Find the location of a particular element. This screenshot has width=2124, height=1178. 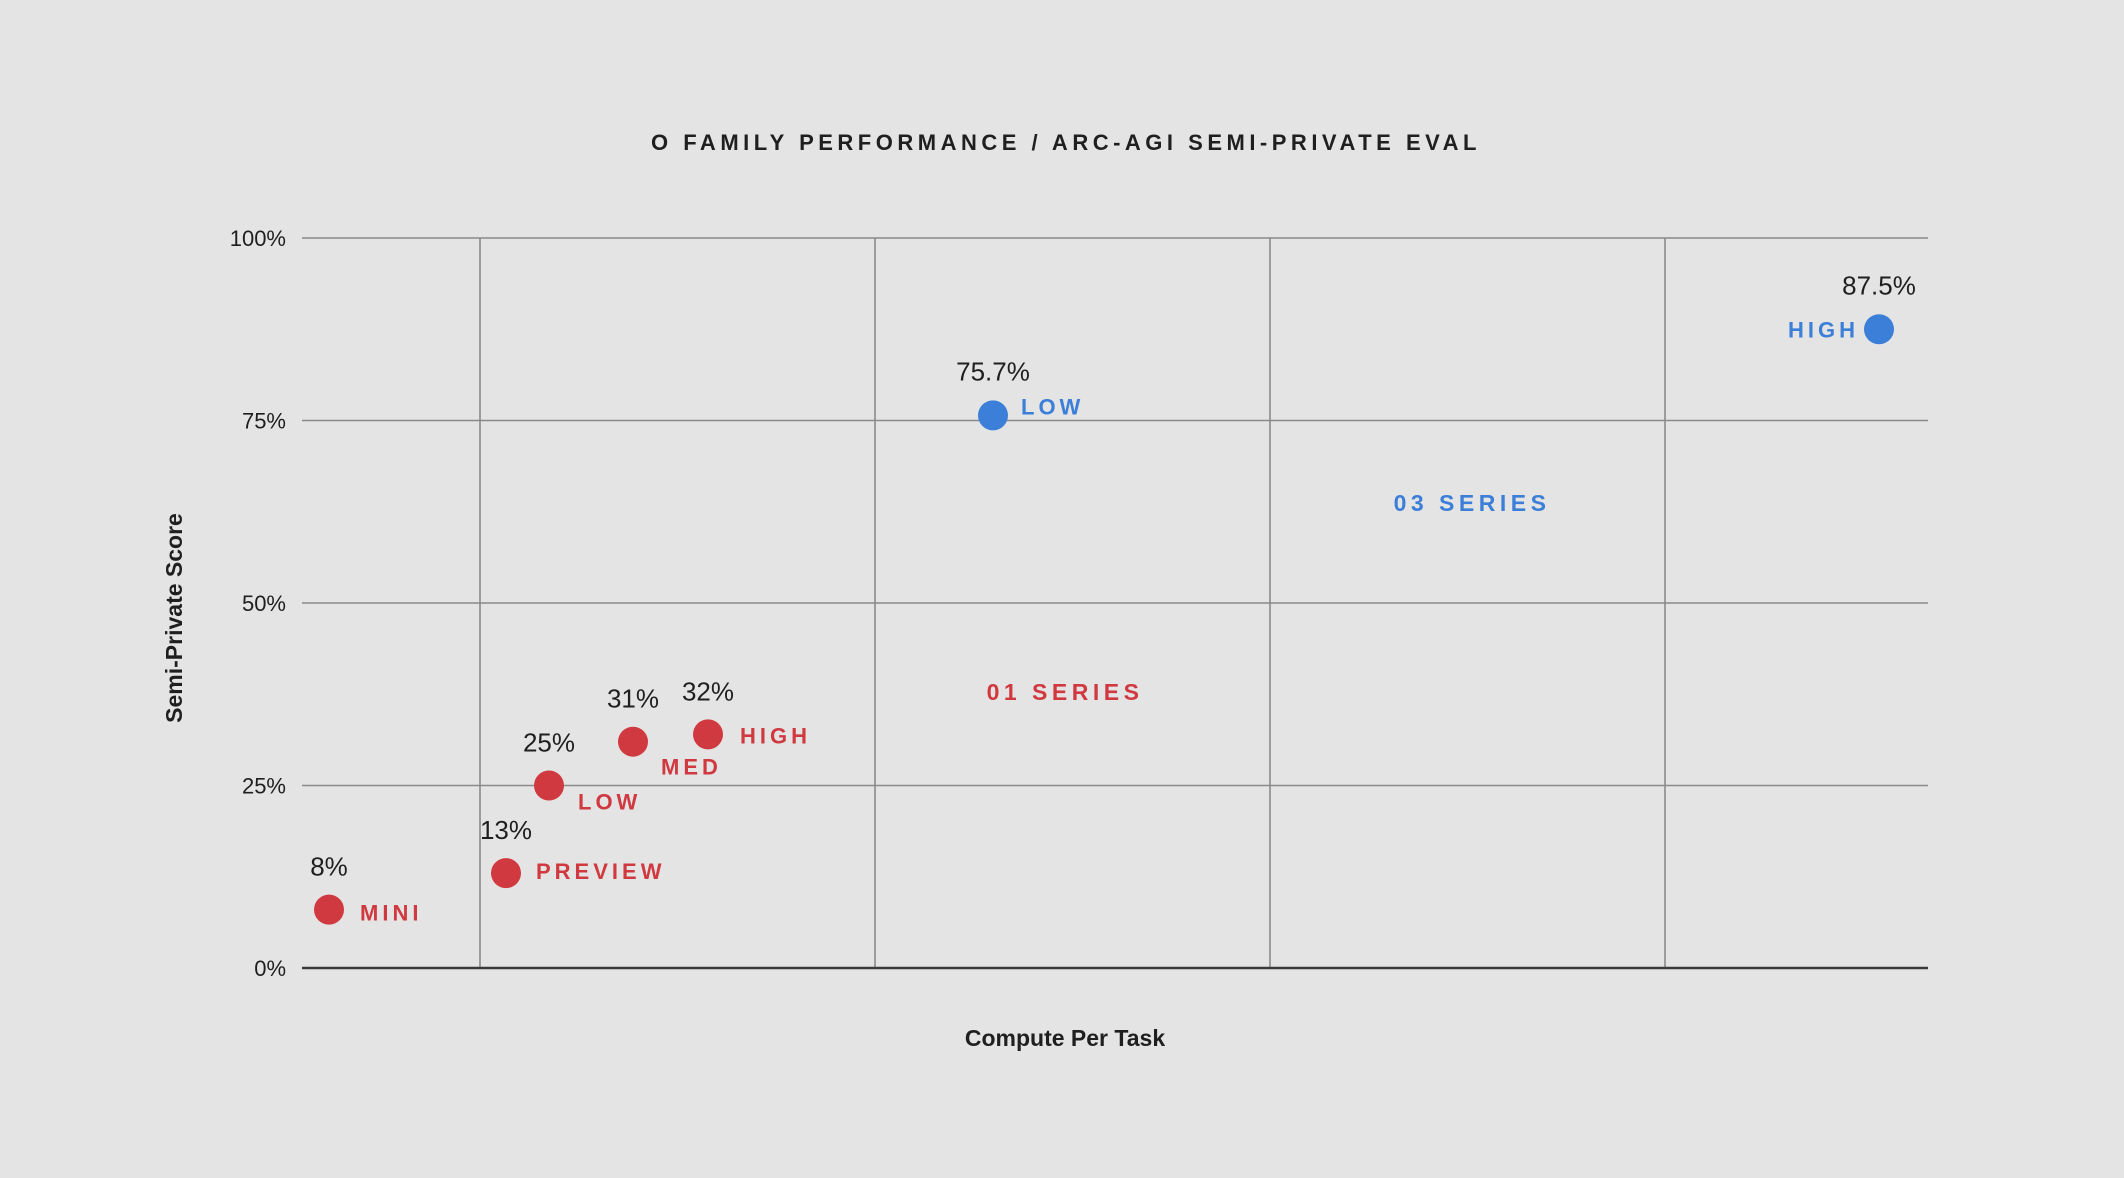

y-axis-label: Semi-Private Score is located at coordinates (174, 618).